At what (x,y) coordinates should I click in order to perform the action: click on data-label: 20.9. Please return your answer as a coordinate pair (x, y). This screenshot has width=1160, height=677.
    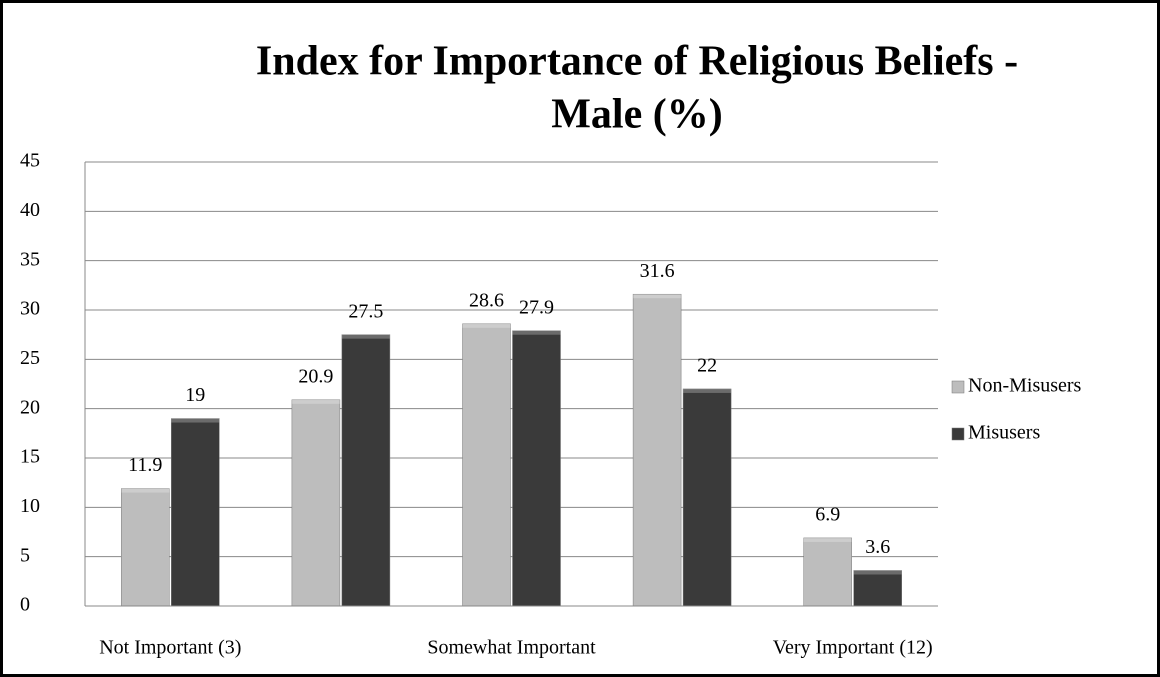
    Looking at the image, I should click on (315, 376).